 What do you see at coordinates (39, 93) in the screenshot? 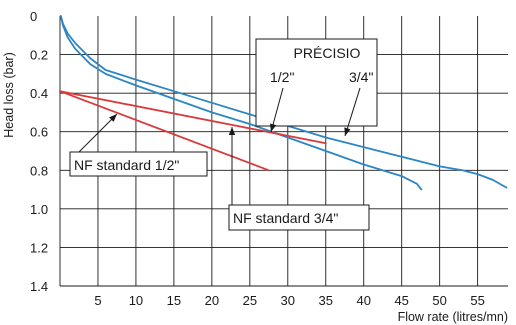
I see `y-tick-label: 0.4` at bounding box center [39, 93].